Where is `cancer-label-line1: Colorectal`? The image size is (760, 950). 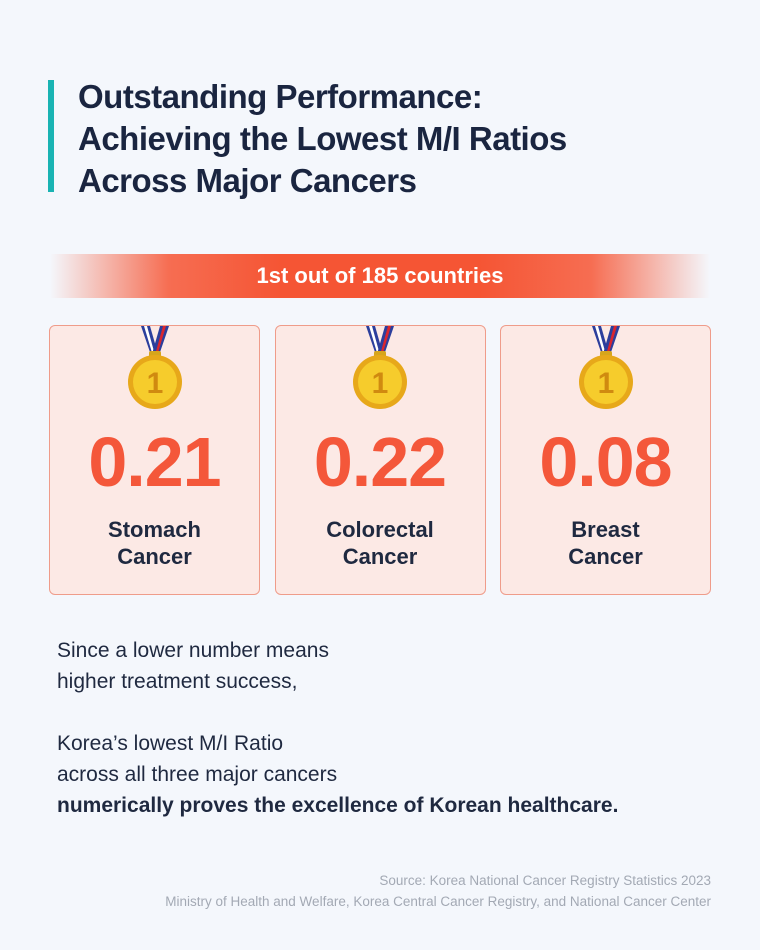 cancer-label-line1: Colorectal is located at coordinates (380, 529).